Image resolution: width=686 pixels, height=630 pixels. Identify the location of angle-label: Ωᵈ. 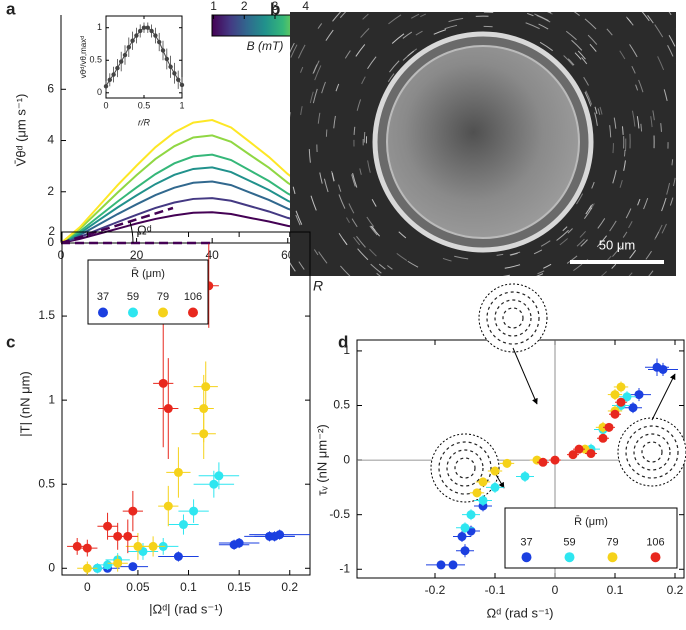
(144, 229).